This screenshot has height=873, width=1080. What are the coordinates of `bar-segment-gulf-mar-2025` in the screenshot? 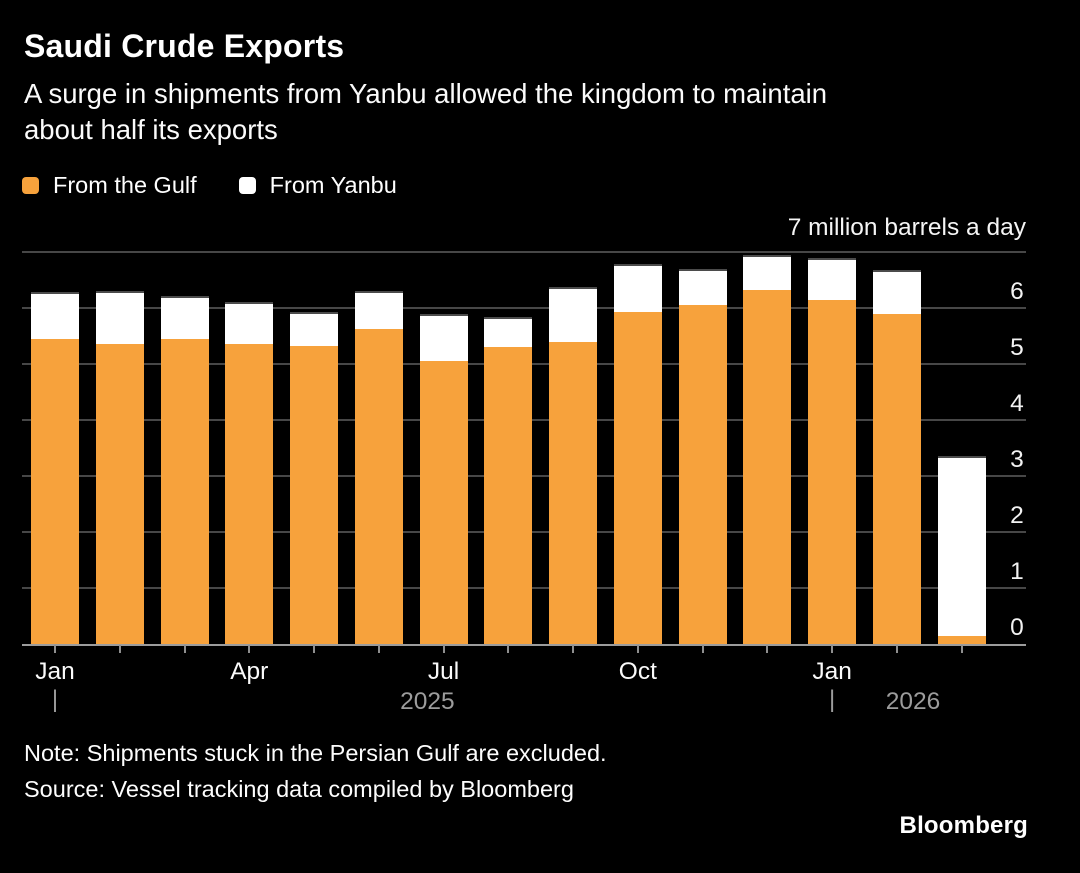 It's located at (184, 491).